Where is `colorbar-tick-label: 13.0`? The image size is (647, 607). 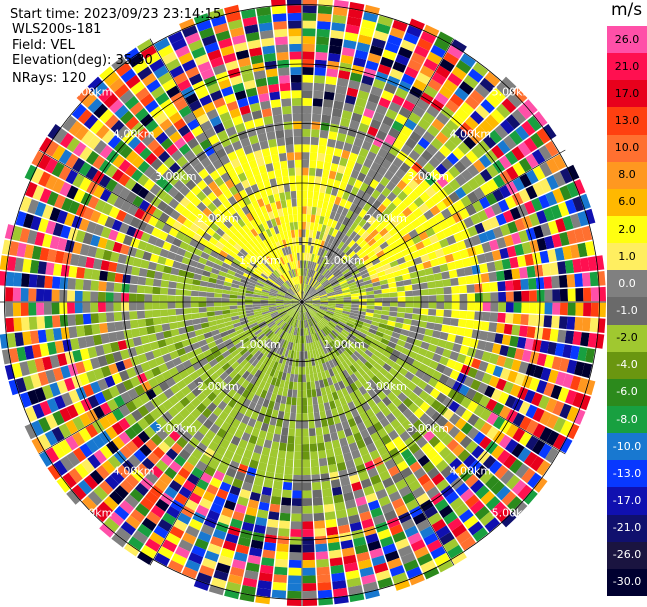 colorbar-tick-label: 13.0 is located at coordinates (627, 120).